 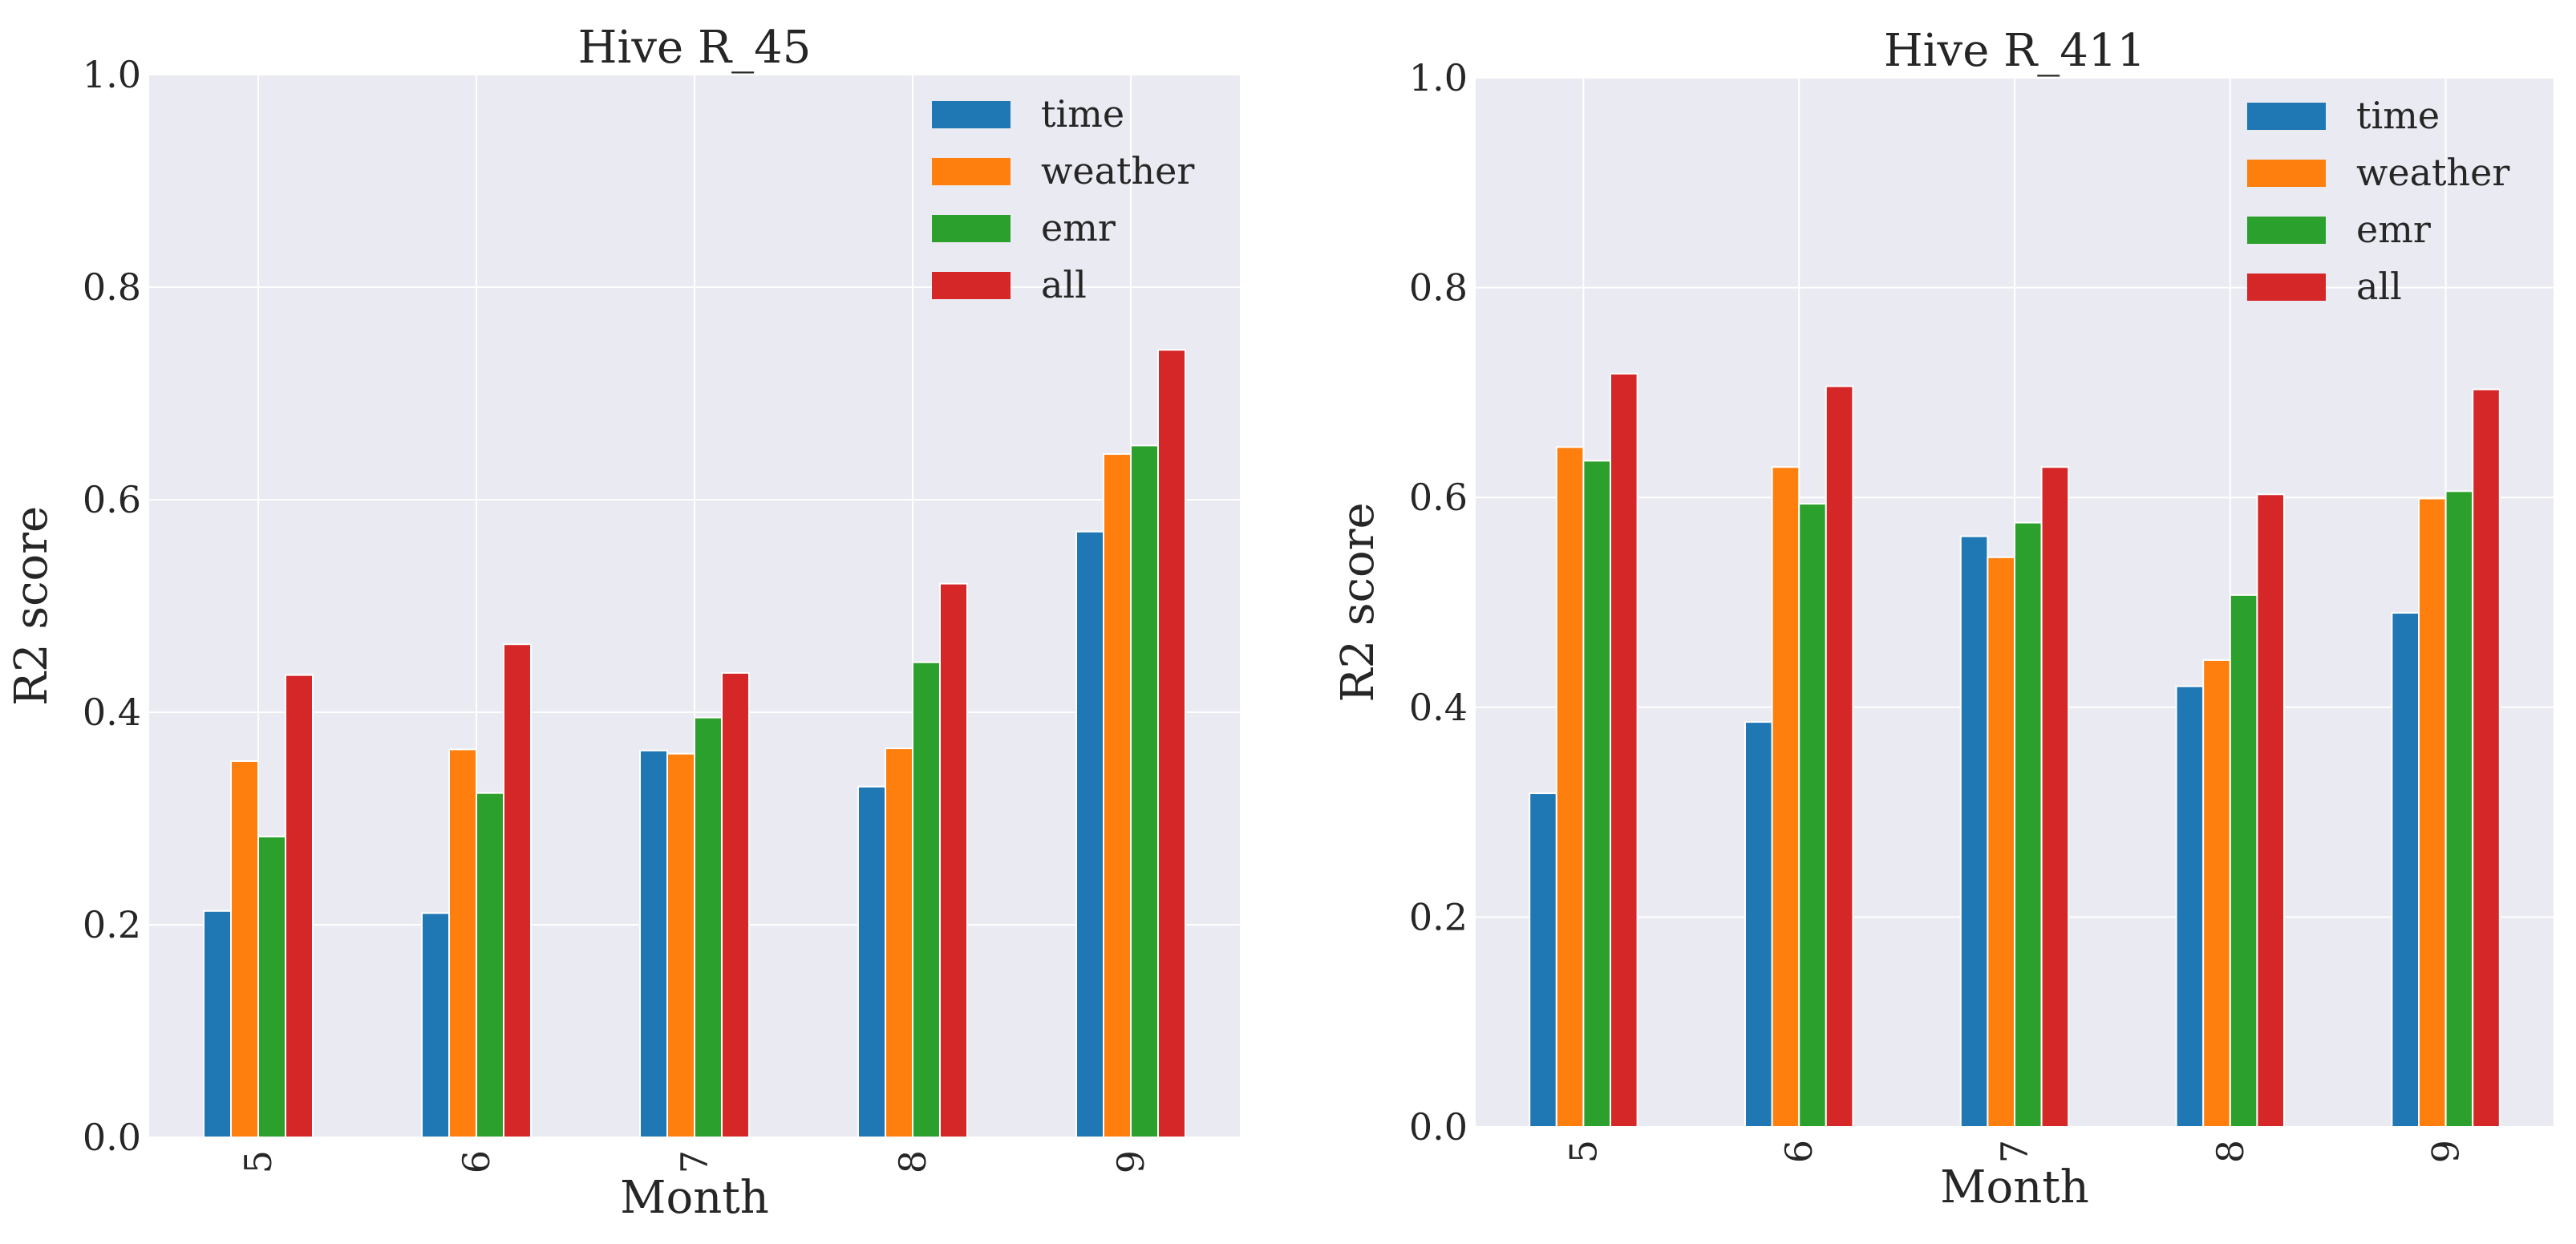 What do you see at coordinates (2015, 51) in the screenshot?
I see `chart-title: Hive R_411` at bounding box center [2015, 51].